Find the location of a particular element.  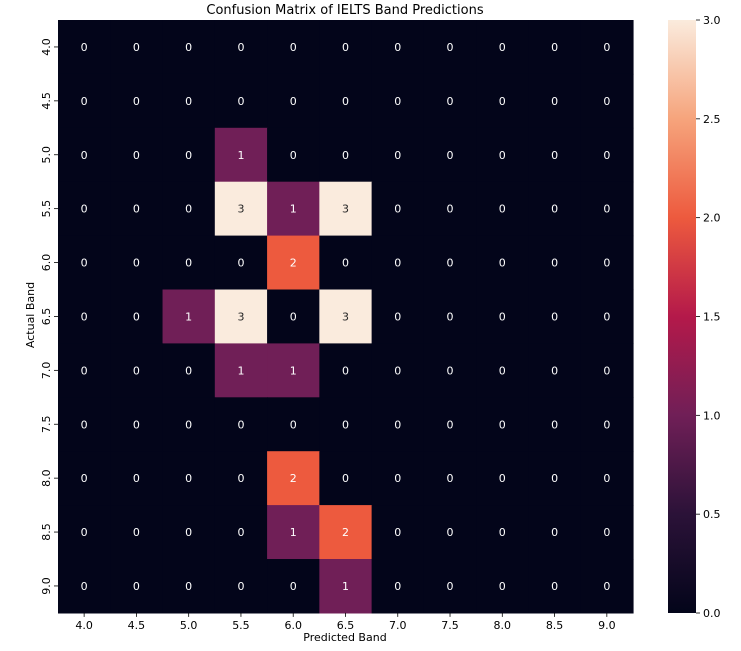

colorbar-tick-label: 1.0 is located at coordinates (712, 415).